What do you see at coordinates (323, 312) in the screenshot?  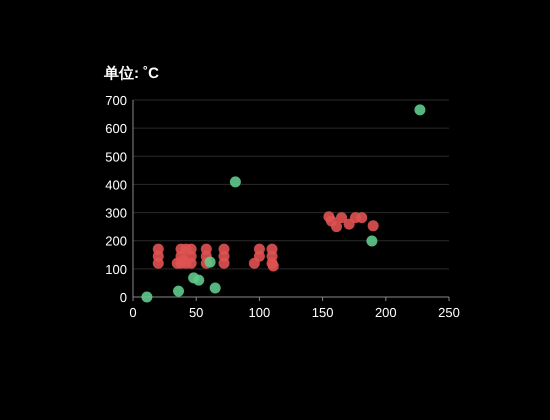 I see `x-tick-label: 150` at bounding box center [323, 312].